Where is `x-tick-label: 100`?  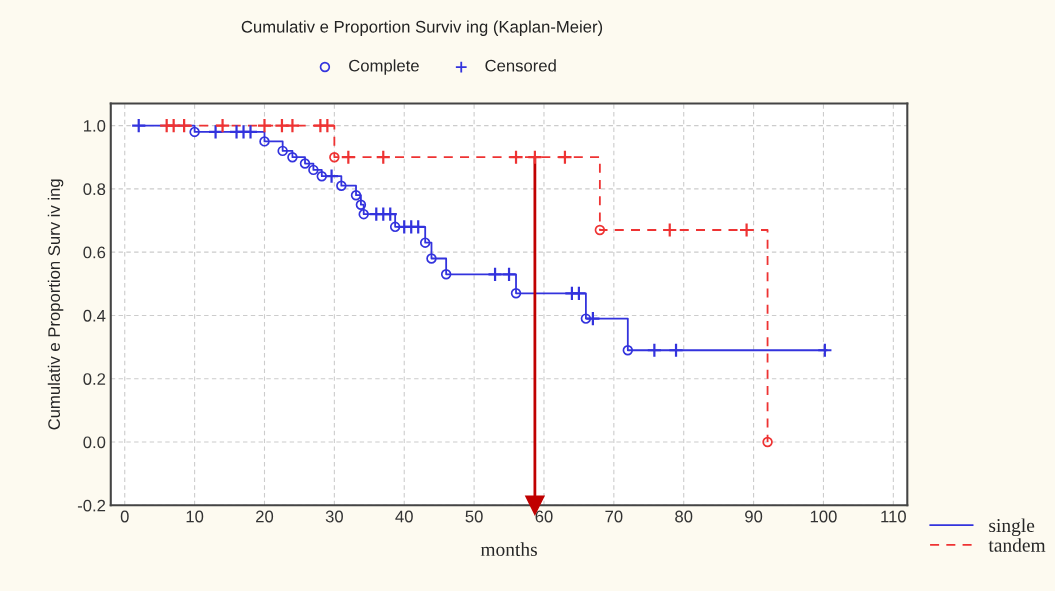
x-tick-label: 100 is located at coordinates (823, 516).